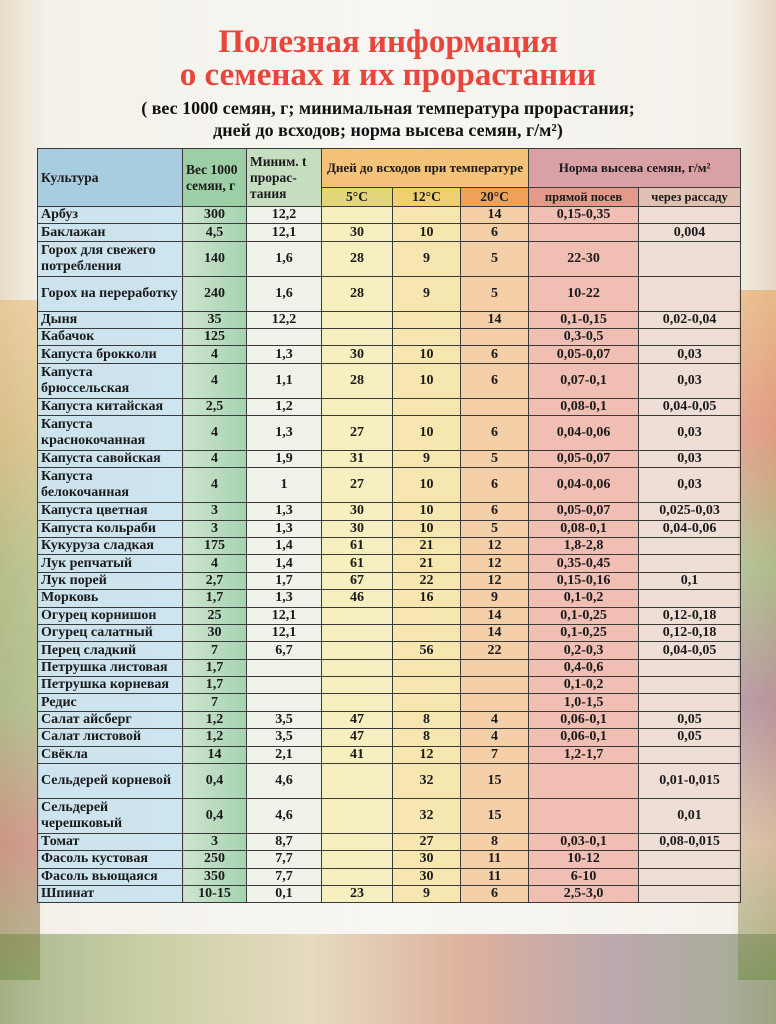  What do you see at coordinates (284, 650) in the screenshot?
I see `cell-min-temp: 6,7` at bounding box center [284, 650].